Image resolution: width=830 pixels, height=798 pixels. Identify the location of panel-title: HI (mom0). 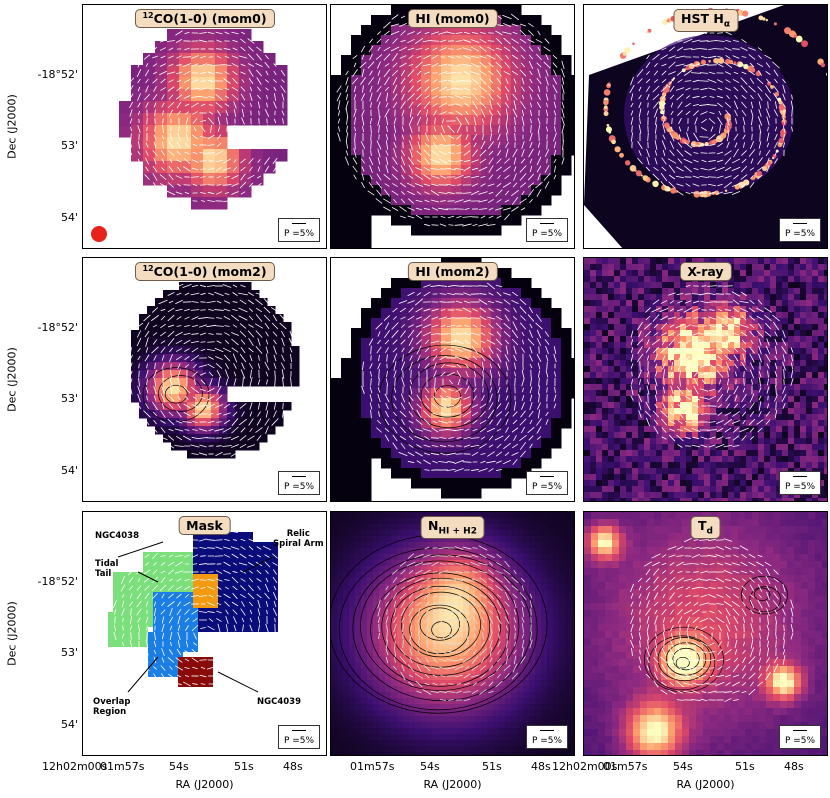
(452, 18).